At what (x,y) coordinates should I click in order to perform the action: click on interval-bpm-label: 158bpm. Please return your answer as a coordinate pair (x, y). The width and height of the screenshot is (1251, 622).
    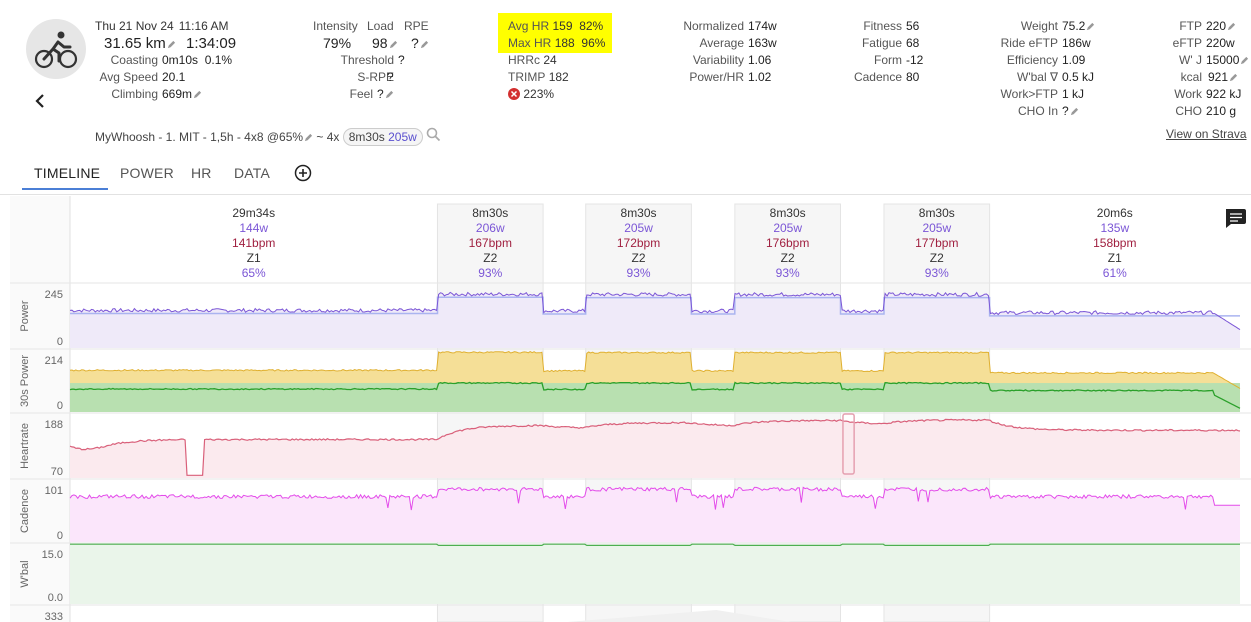
    Looking at the image, I should click on (1114, 243).